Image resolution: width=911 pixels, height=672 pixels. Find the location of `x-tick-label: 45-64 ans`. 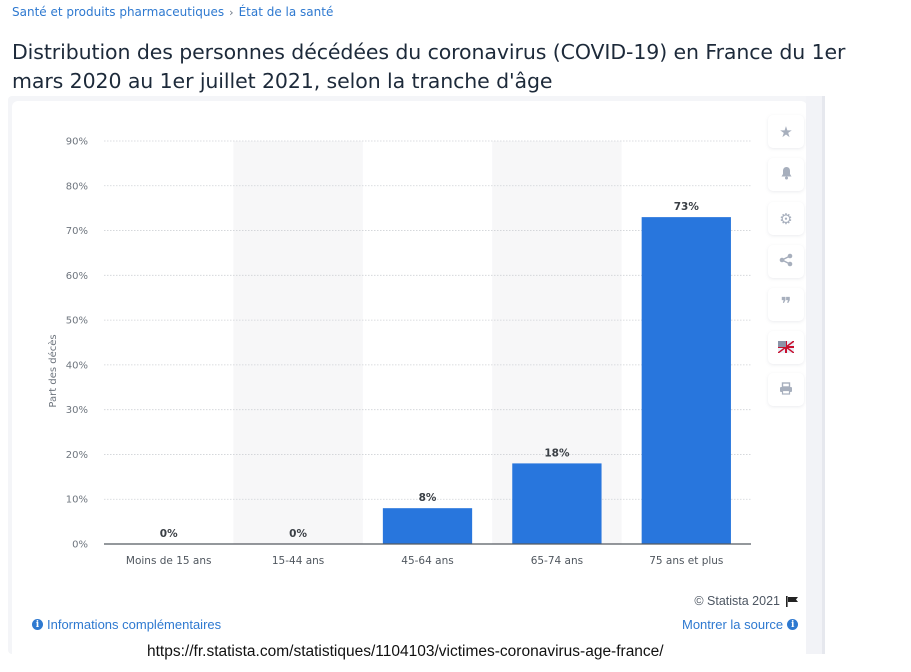

x-tick-label: 45-64 ans is located at coordinates (427, 561).